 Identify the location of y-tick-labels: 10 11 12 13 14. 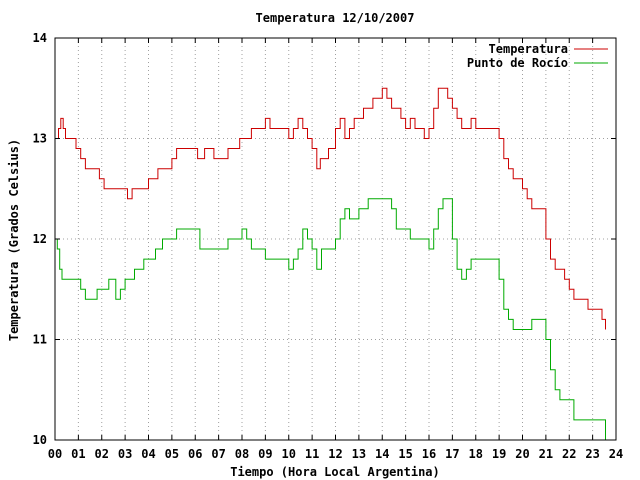
(40, 239).